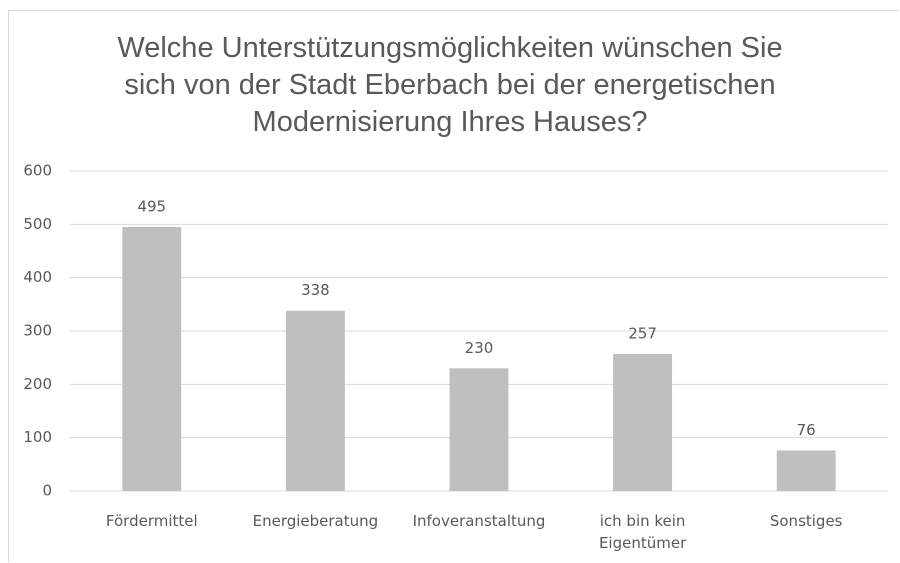 Image resolution: width=900 pixels, height=563 pixels. What do you see at coordinates (315, 290) in the screenshot?
I see `data-label: 338` at bounding box center [315, 290].